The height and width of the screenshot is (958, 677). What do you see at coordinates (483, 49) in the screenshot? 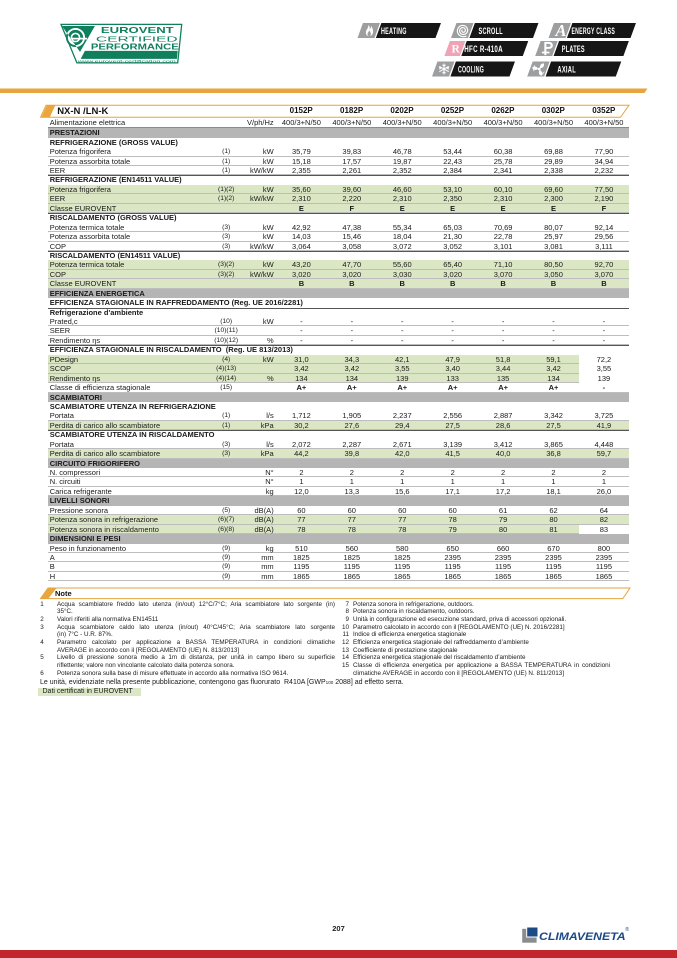
I see `svg-text: HFC R-410A` at bounding box center [483, 49].